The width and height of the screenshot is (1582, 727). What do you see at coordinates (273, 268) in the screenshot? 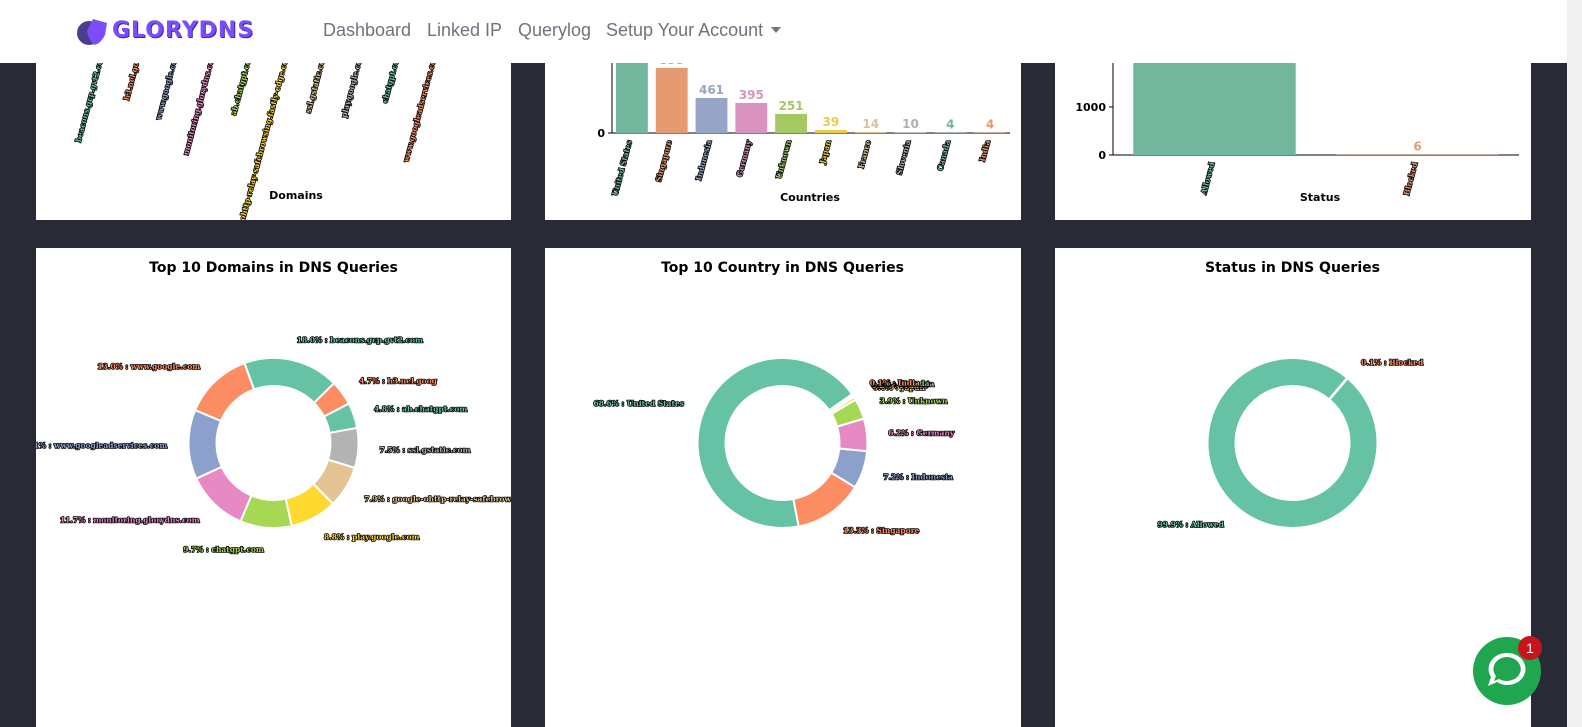
I see `chart-title: Top 10 Domains in DNS Queries` at bounding box center [273, 268].